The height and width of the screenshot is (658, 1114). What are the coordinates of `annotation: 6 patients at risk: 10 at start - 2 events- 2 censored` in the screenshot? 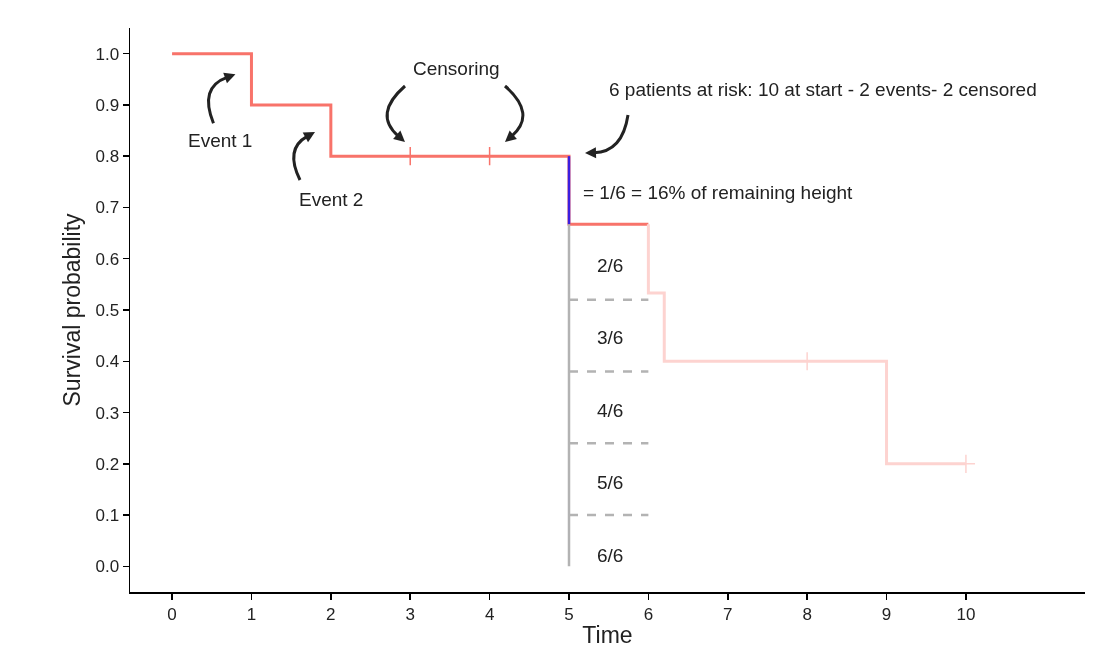 It's located at (823, 89).